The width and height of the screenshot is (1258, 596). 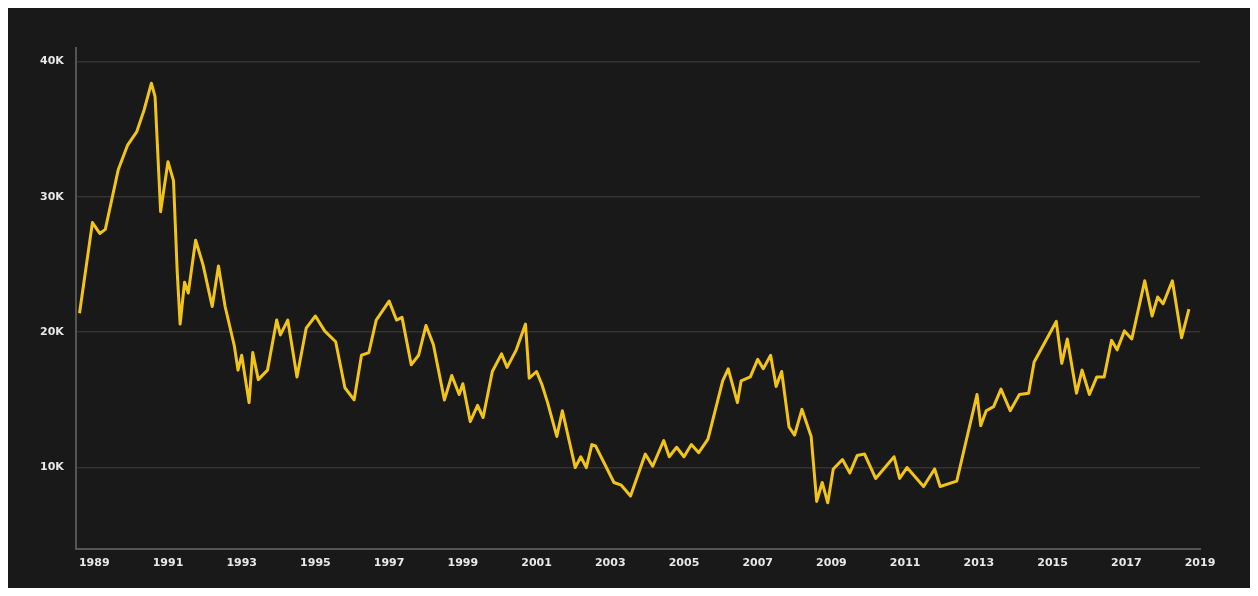 What do you see at coordinates (52, 332) in the screenshot?
I see `y-tick-label: 20K` at bounding box center [52, 332].